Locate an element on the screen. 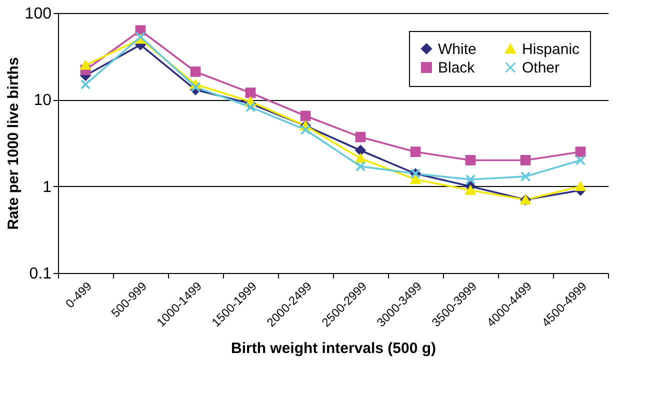 The width and height of the screenshot is (659, 407). x-axis-title: Birth weight intervals (500 g) is located at coordinates (333, 348).